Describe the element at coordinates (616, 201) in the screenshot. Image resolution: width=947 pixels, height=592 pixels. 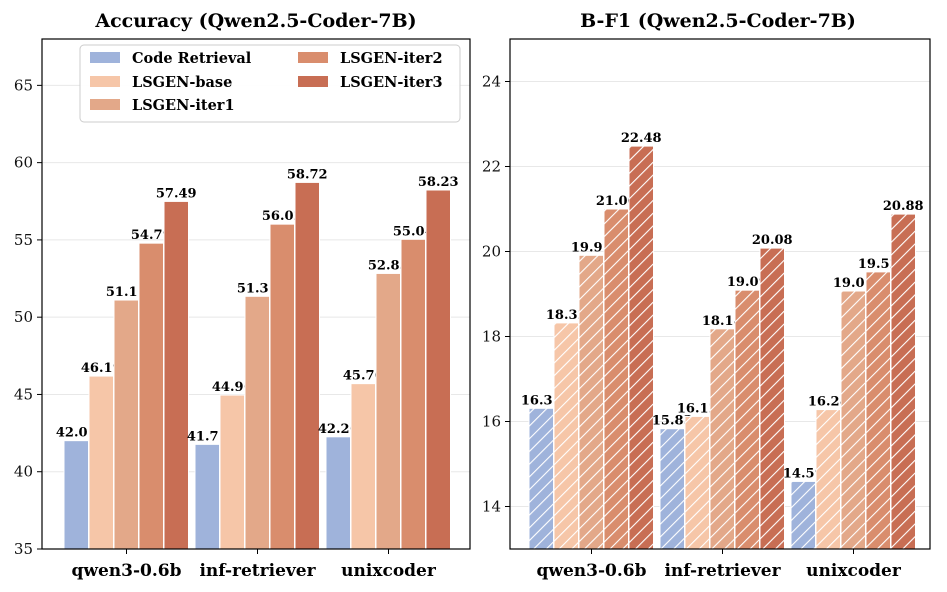
I see `bf1-data-label: 21.00` at that location.